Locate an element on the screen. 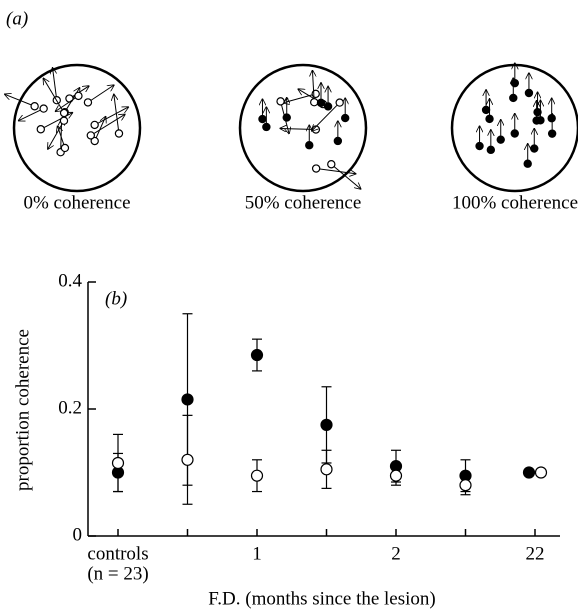 This screenshot has height=612, width=578. x-tick-label: 22 is located at coordinates (535, 553).